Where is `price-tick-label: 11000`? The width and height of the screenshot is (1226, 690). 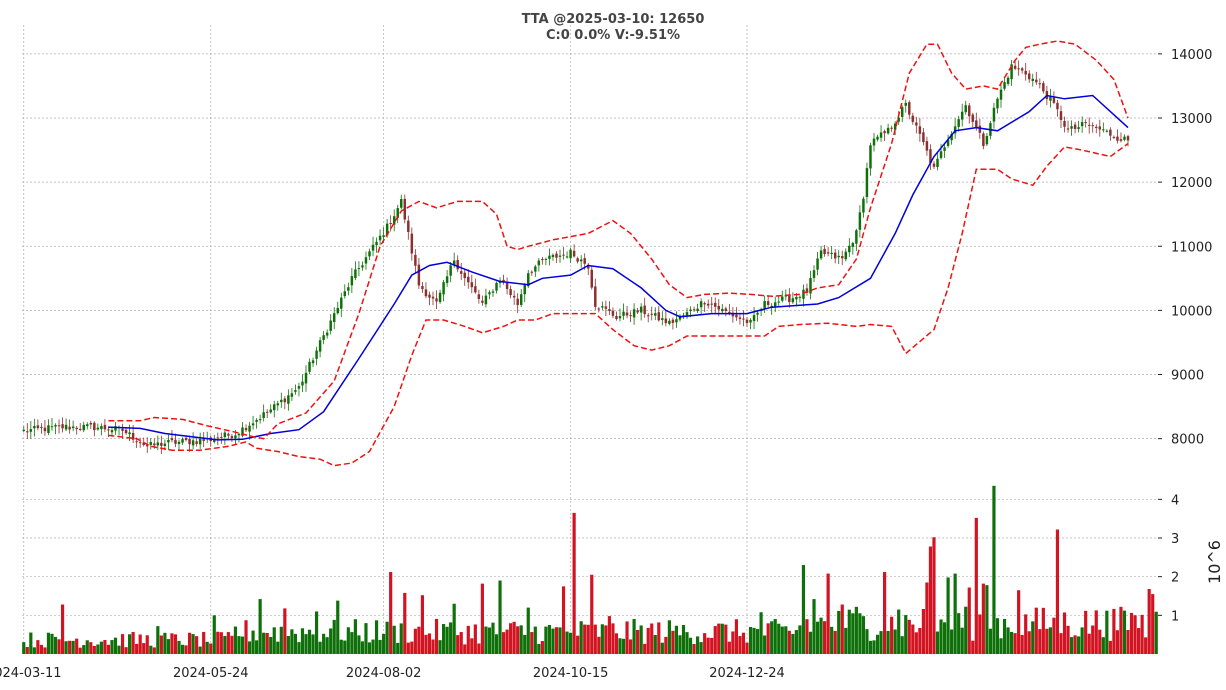
price-tick-label: 11000 is located at coordinates (1191, 247).